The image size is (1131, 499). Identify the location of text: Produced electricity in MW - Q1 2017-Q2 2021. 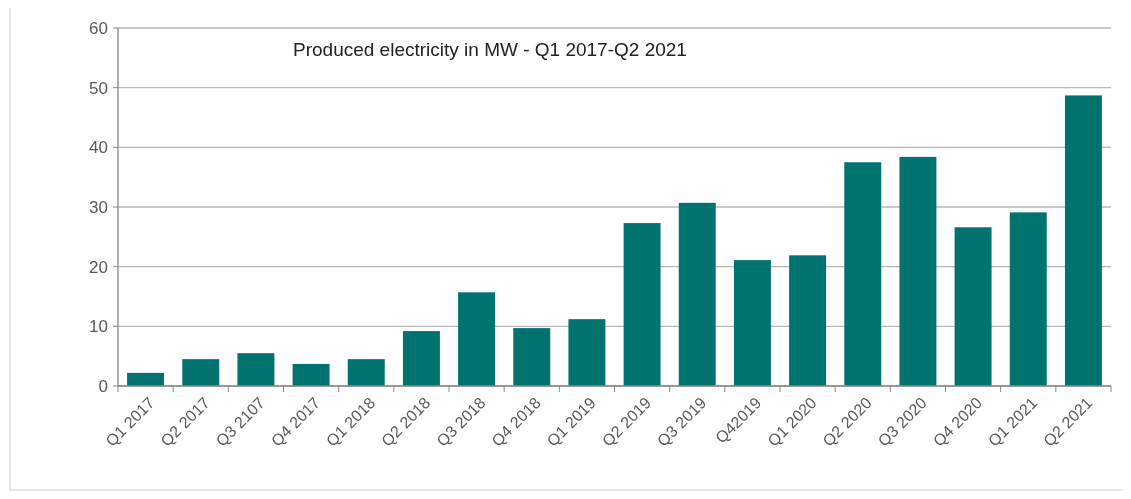
(490, 49).